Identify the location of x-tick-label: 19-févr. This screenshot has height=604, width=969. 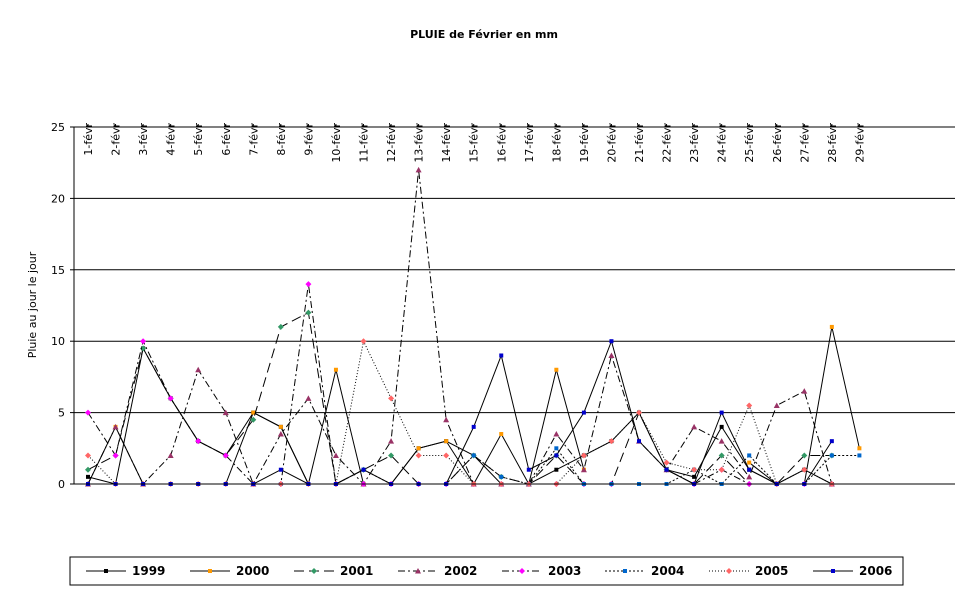
(584, 143).